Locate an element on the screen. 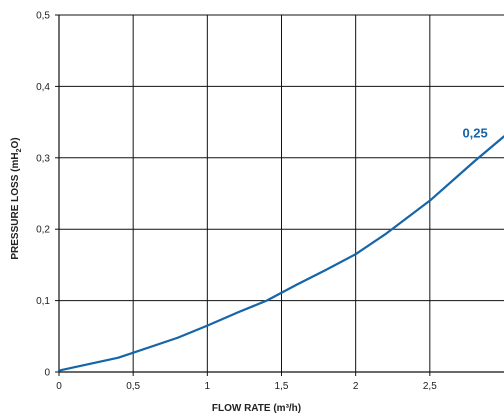 Image resolution: width=504 pixels, height=416 pixels. y-tick-label: 0,1 is located at coordinates (43, 301).